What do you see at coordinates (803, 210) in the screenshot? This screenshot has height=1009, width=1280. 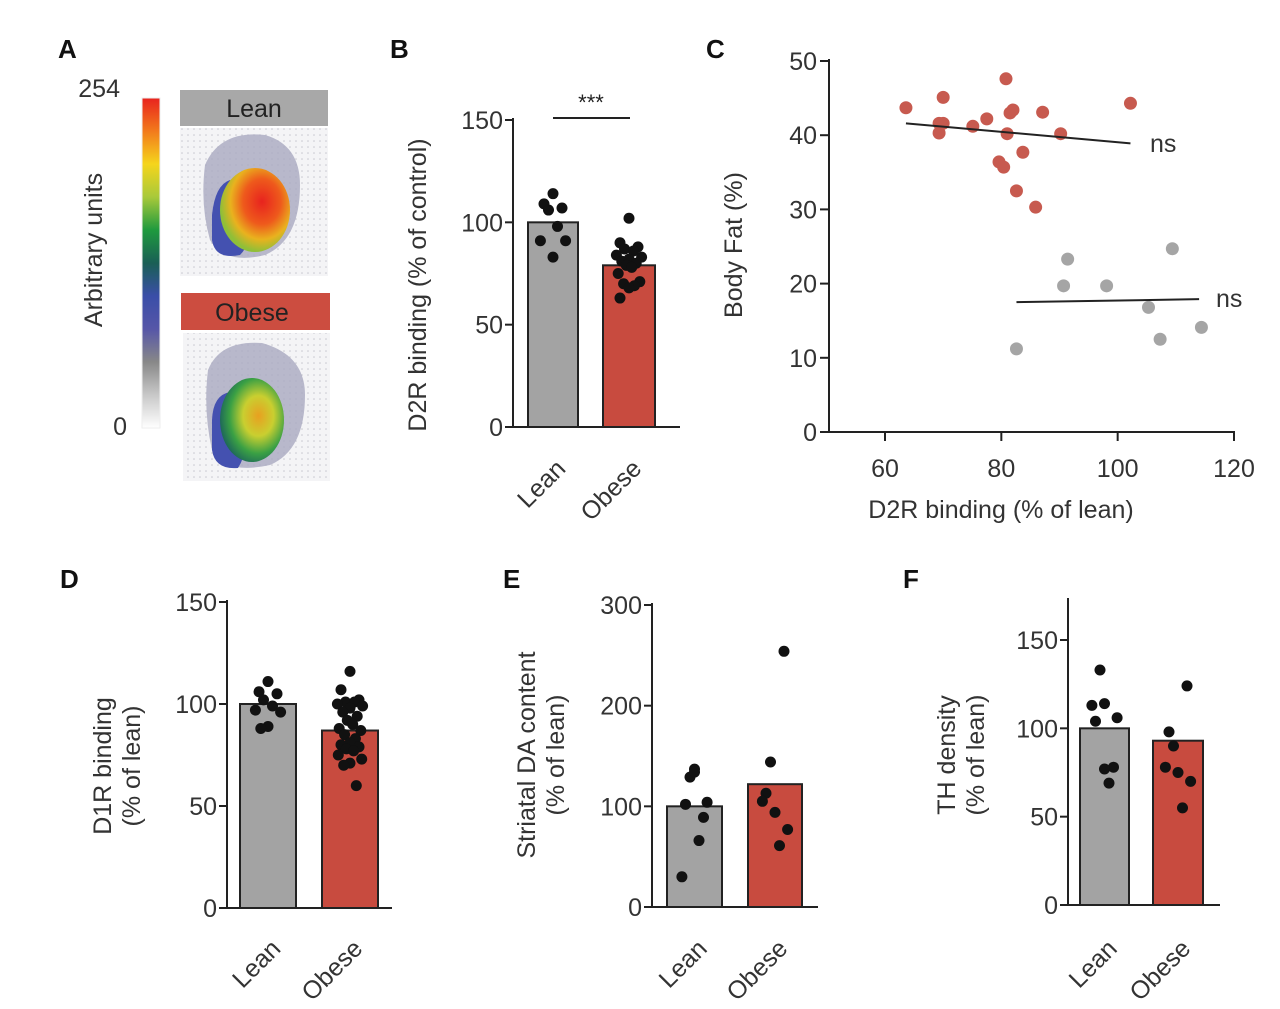 I see `y-tick-label: 30` at bounding box center [803, 210].